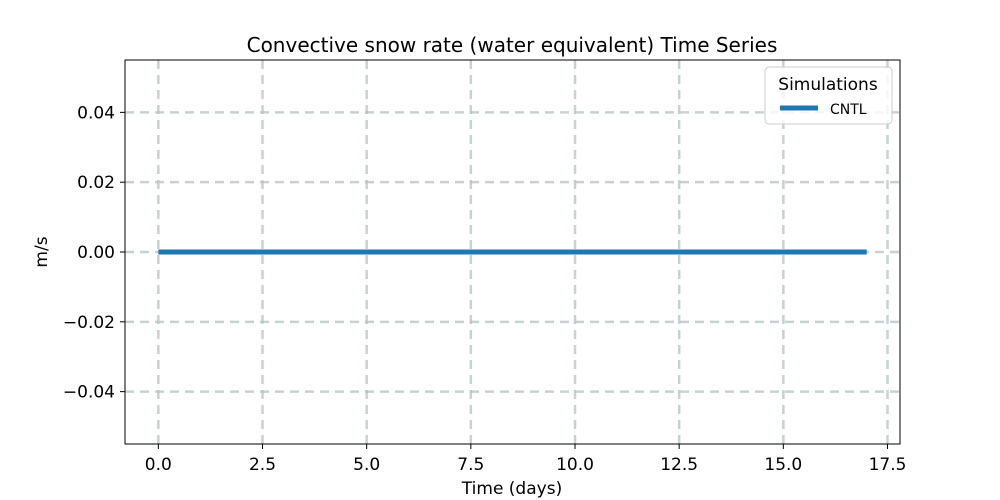 The width and height of the screenshot is (1000, 500). I want to click on legend-label-cntl: CNTL, so click(848, 110).